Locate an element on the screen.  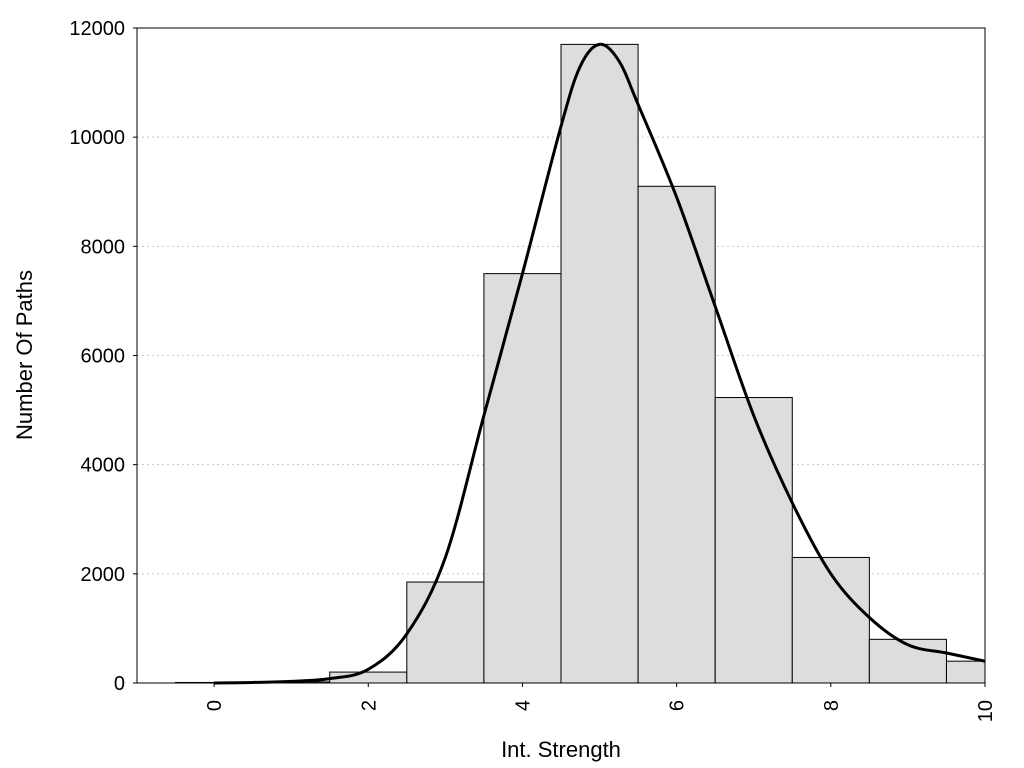
x-axis-title: Int. Strength is located at coordinates (561, 749).